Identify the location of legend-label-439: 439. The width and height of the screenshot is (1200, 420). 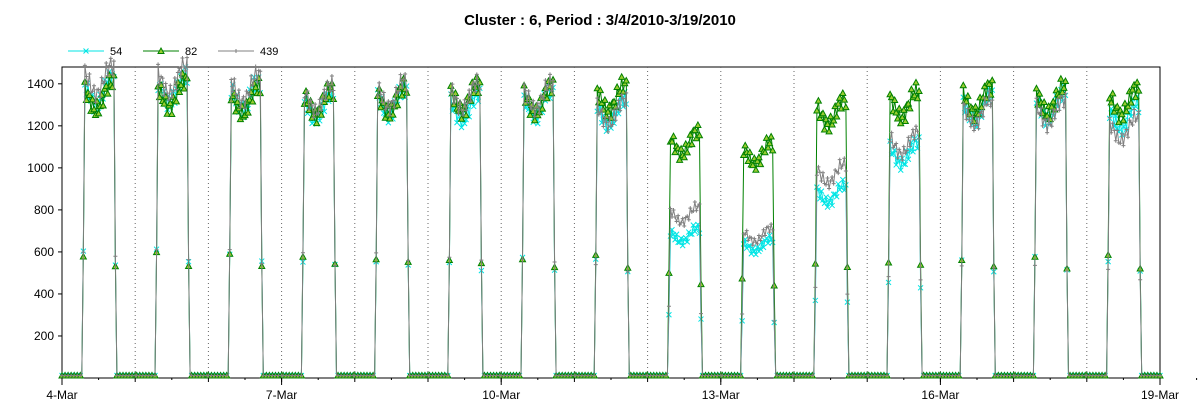
(269, 52).